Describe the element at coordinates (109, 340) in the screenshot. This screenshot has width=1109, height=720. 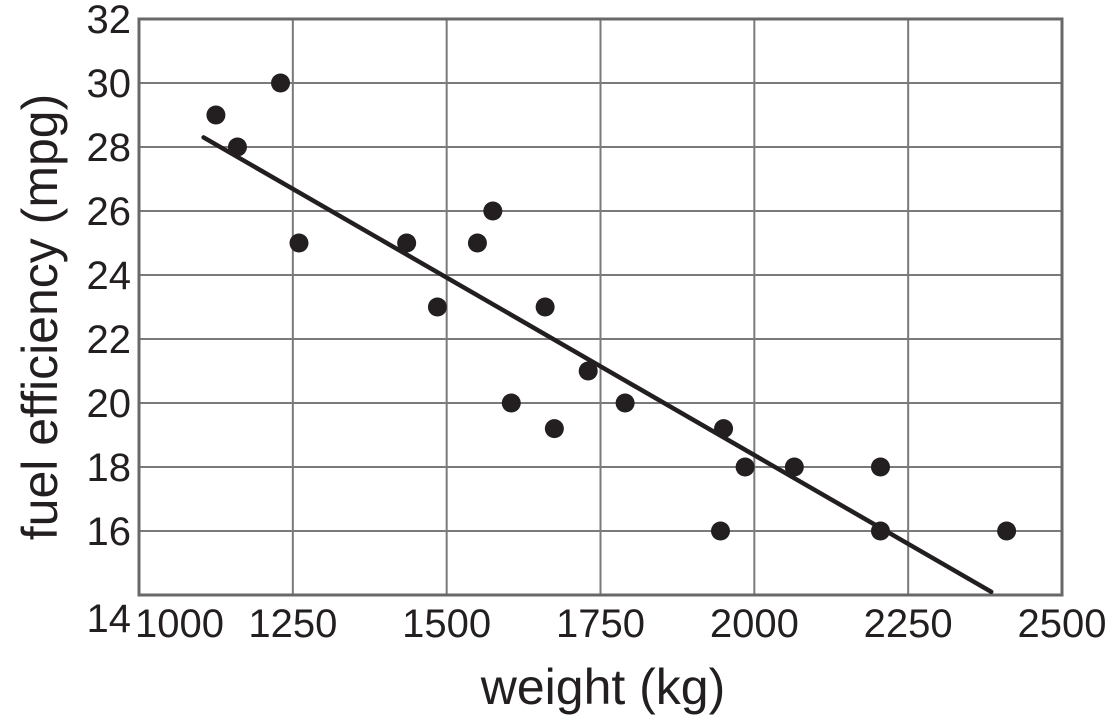
I see `y-tick-label: 22` at that location.